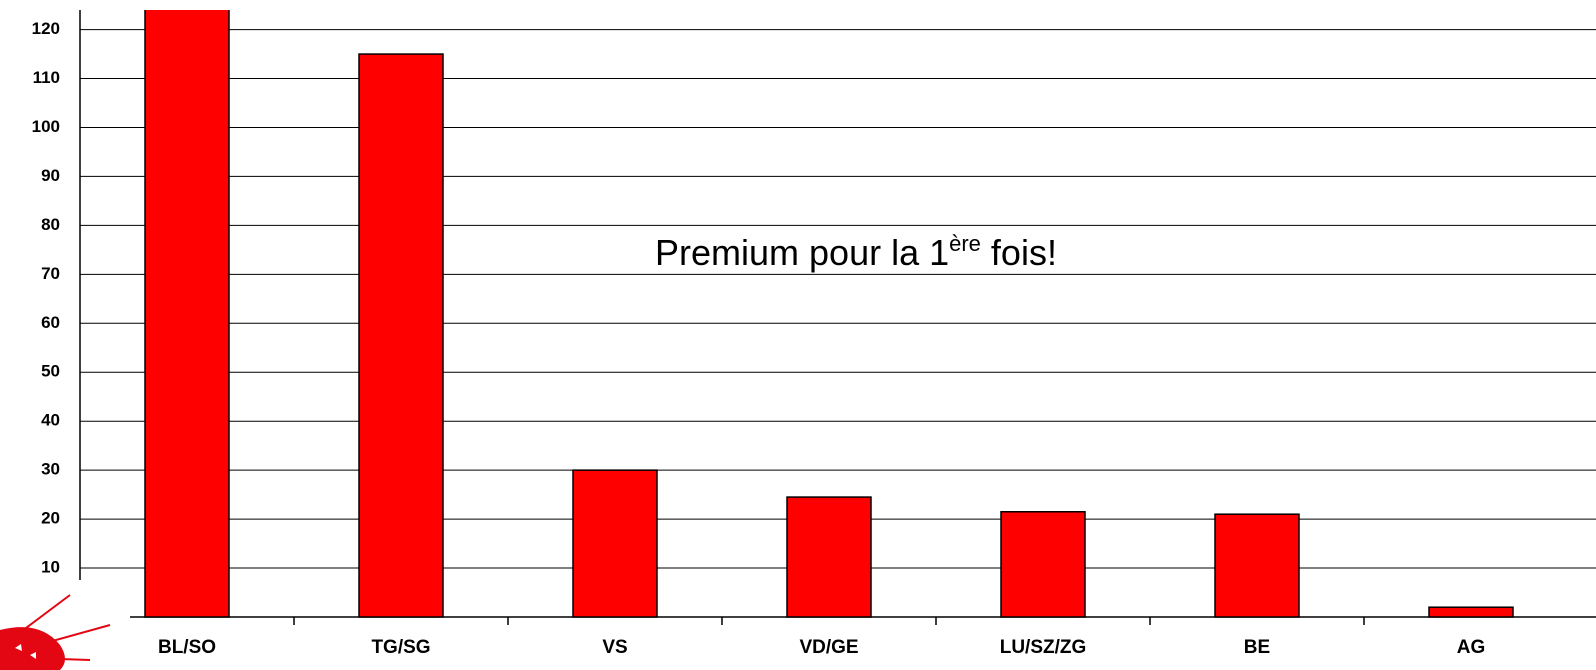 The height and width of the screenshot is (670, 1596). What do you see at coordinates (965, 243) in the screenshot?
I see `annotation-sup: ère` at bounding box center [965, 243].